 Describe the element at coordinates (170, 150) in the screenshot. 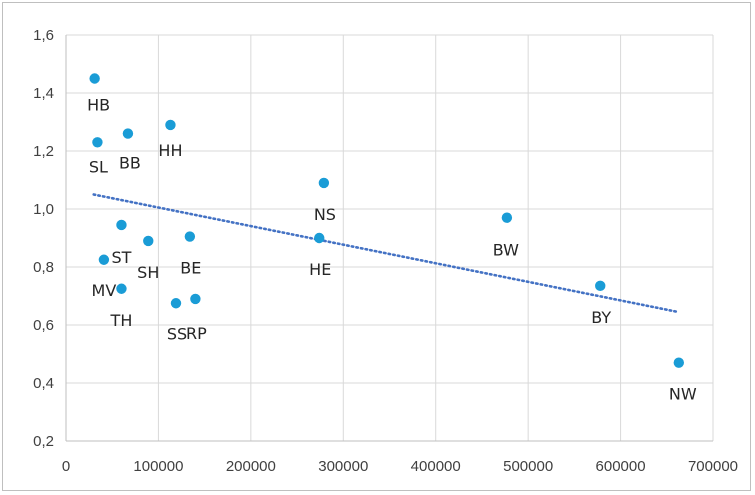

I see `point-label-hh: HH` at that location.